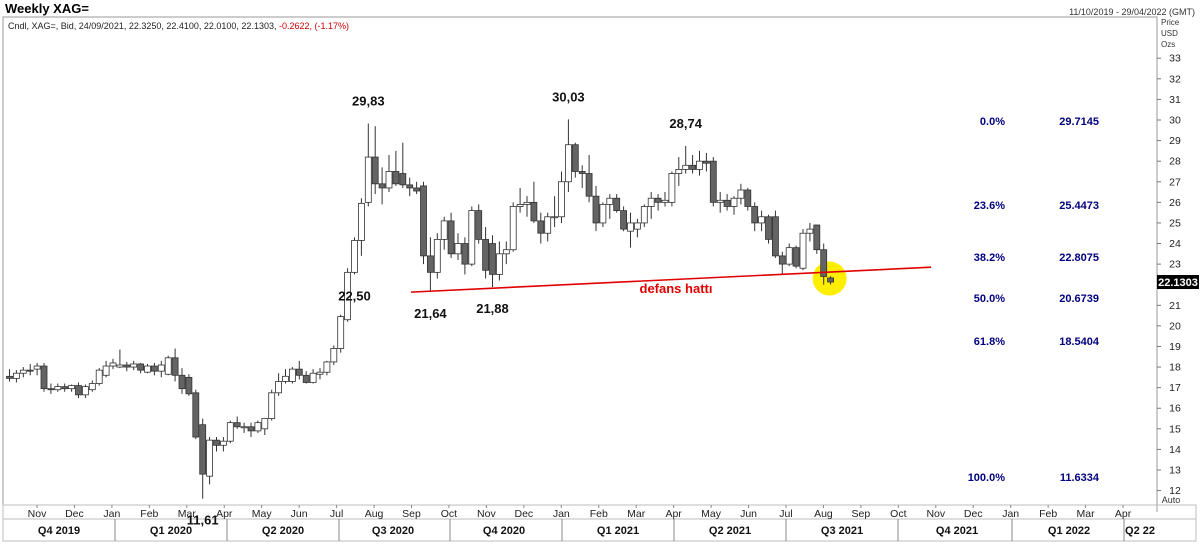 The height and width of the screenshot is (553, 1200). What do you see at coordinates (430, 313) in the screenshot?
I see `price-annotation: 21,64` at bounding box center [430, 313].